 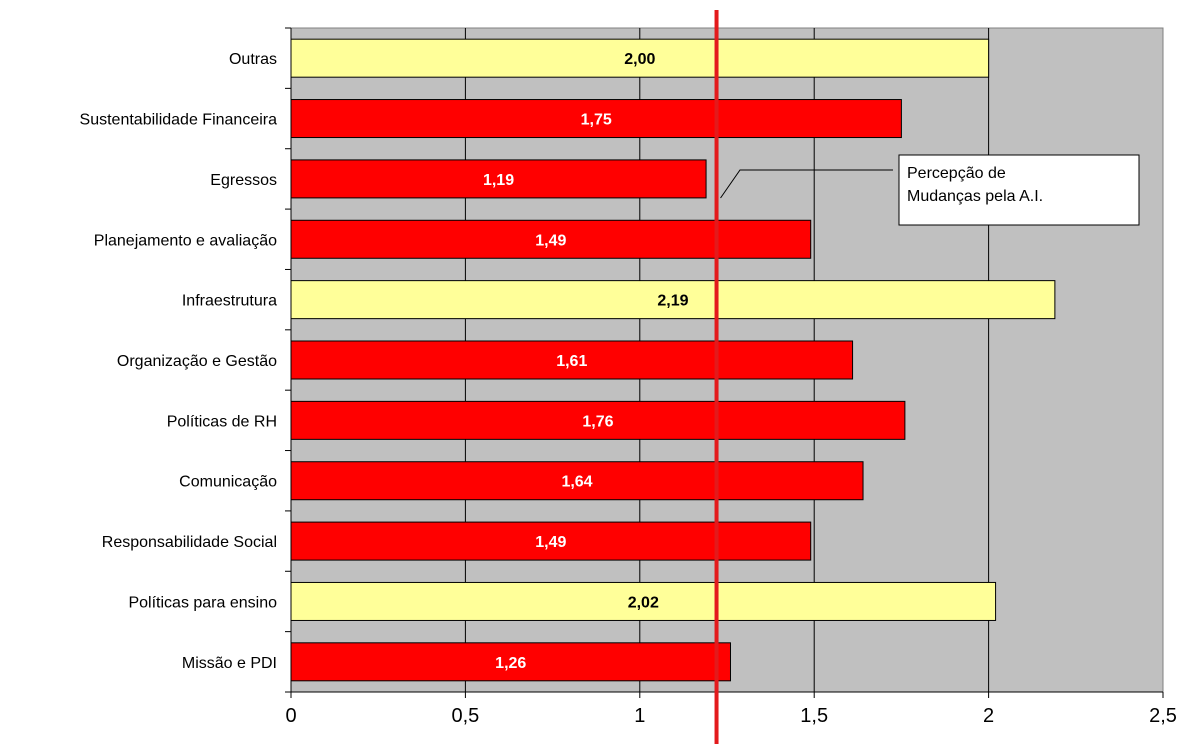 I want to click on x-tick-label: 1,5, so click(x=814, y=716).